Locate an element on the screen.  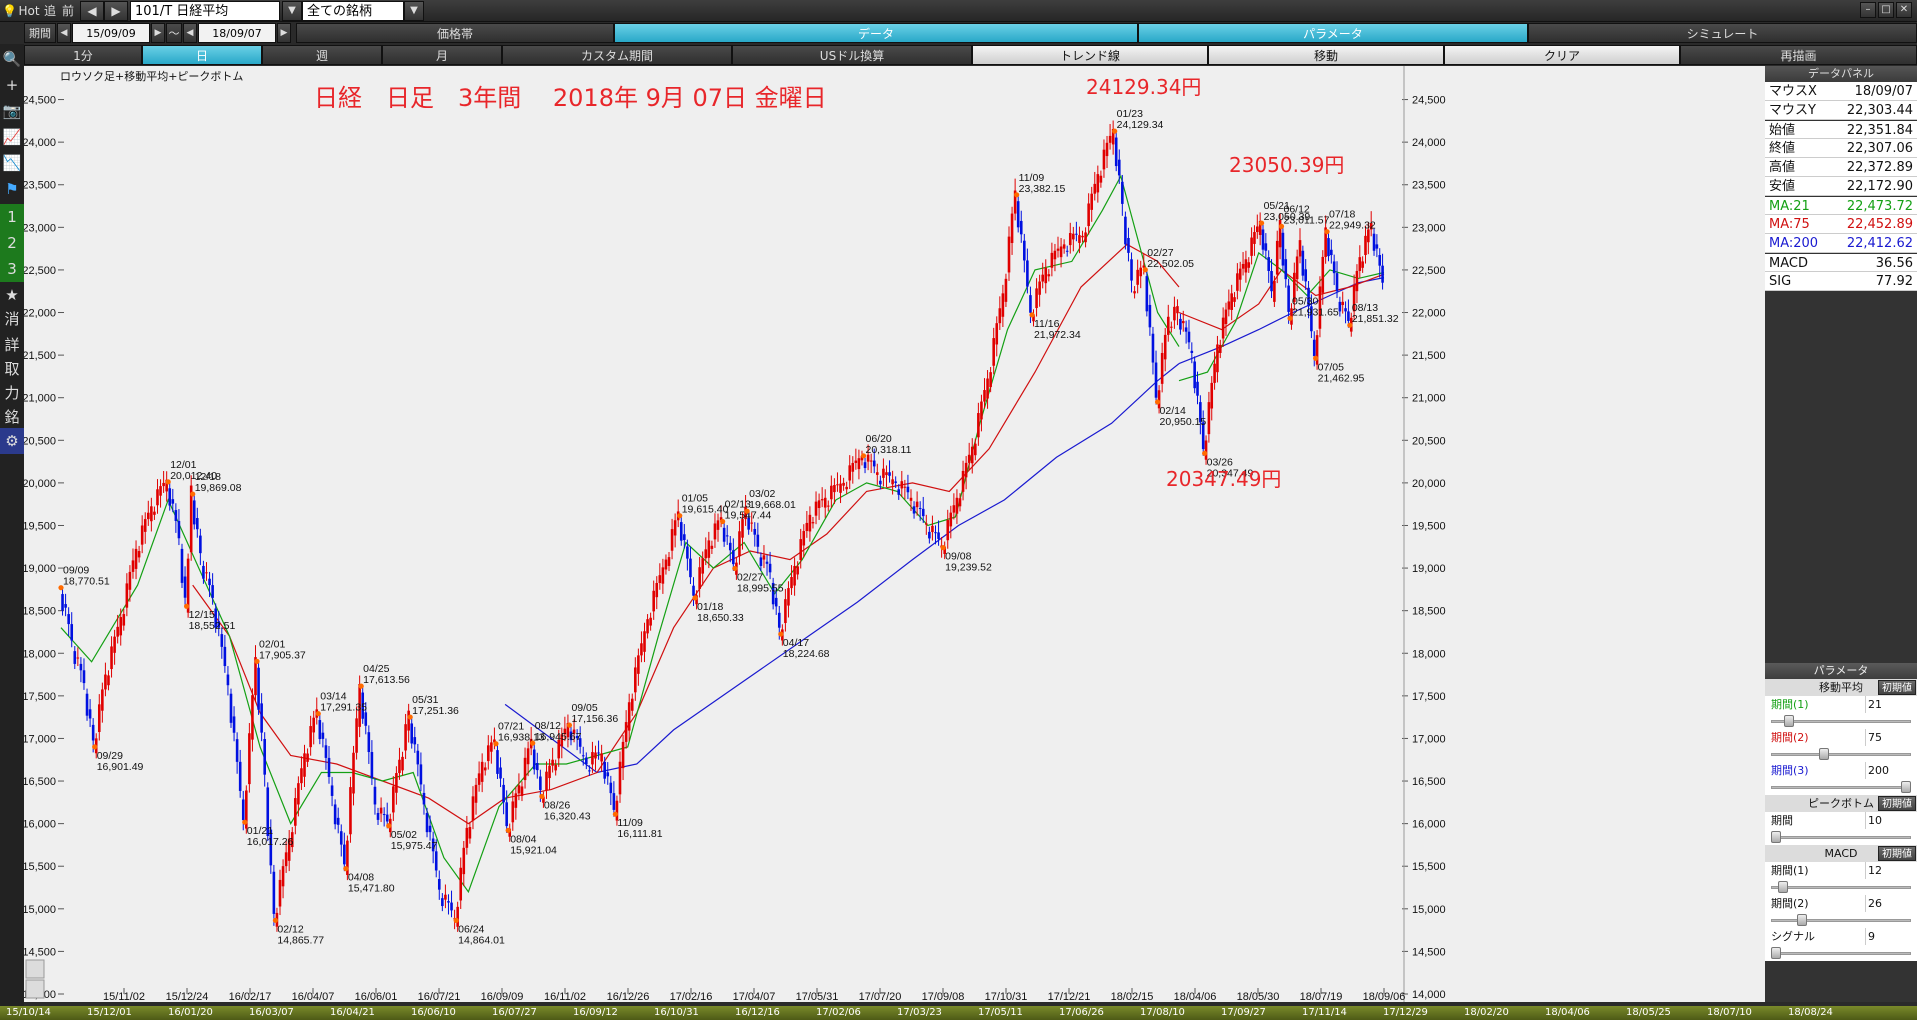
bulb-icon: 💡 is located at coordinates (9, 11).